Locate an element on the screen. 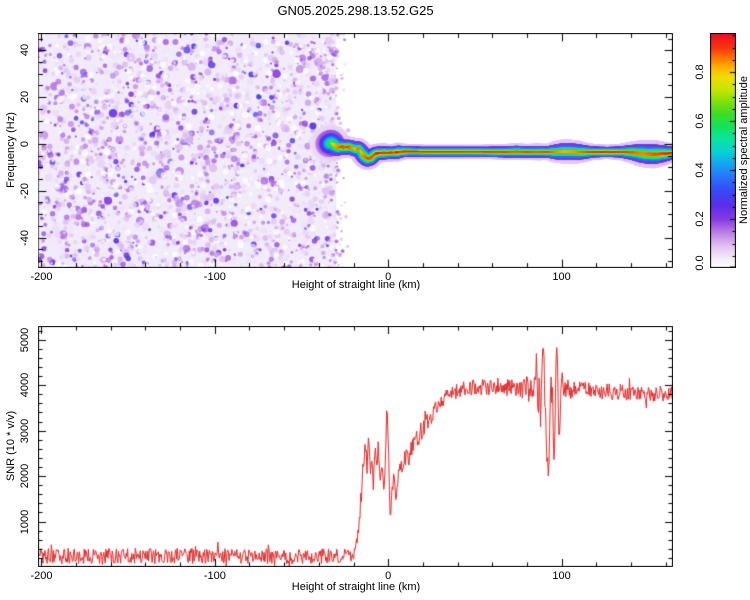 The width and height of the screenshot is (750, 600). snr-x-axis-title: Height of straight line (km) is located at coordinates (356, 587).